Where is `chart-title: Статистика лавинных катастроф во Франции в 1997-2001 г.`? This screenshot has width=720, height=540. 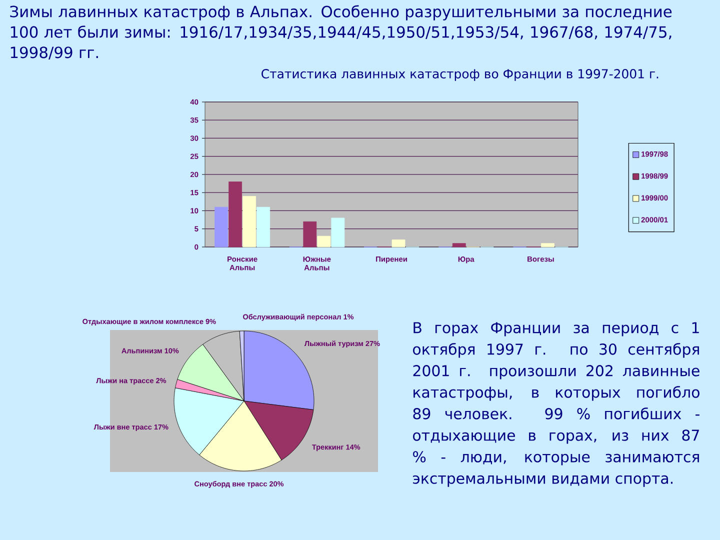
chart-title: Статистика лавинных катастроф во Франции в 1997-2001 г. is located at coordinates (460, 75).